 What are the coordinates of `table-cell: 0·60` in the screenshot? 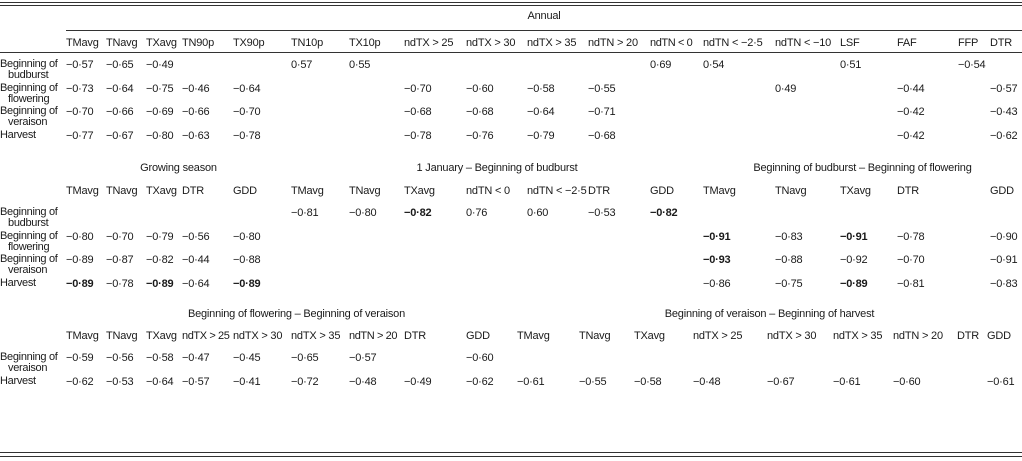 It's located at (538, 213).